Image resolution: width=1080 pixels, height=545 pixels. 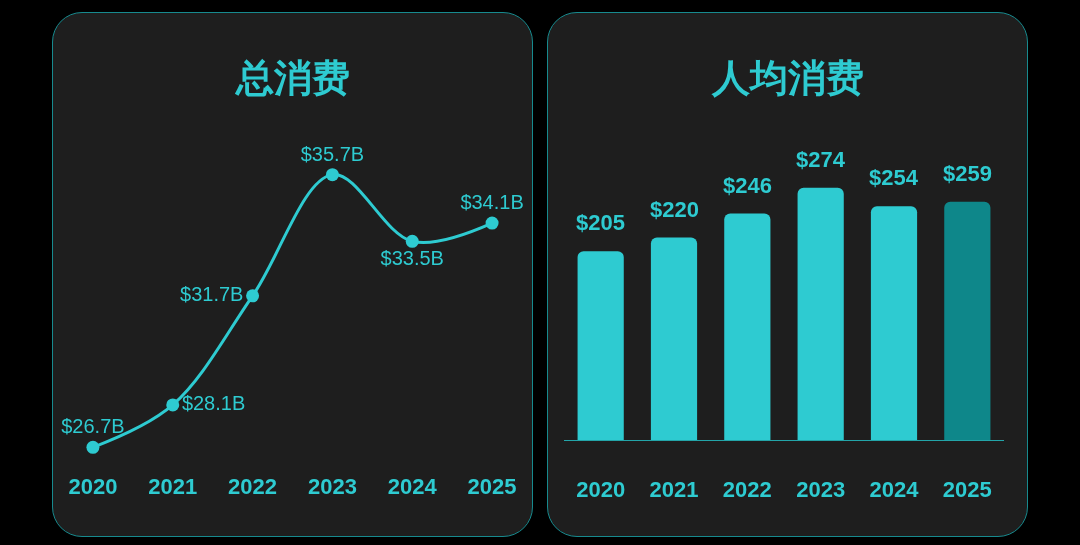 I want to click on data-label: $33.5B, so click(x=412, y=258).